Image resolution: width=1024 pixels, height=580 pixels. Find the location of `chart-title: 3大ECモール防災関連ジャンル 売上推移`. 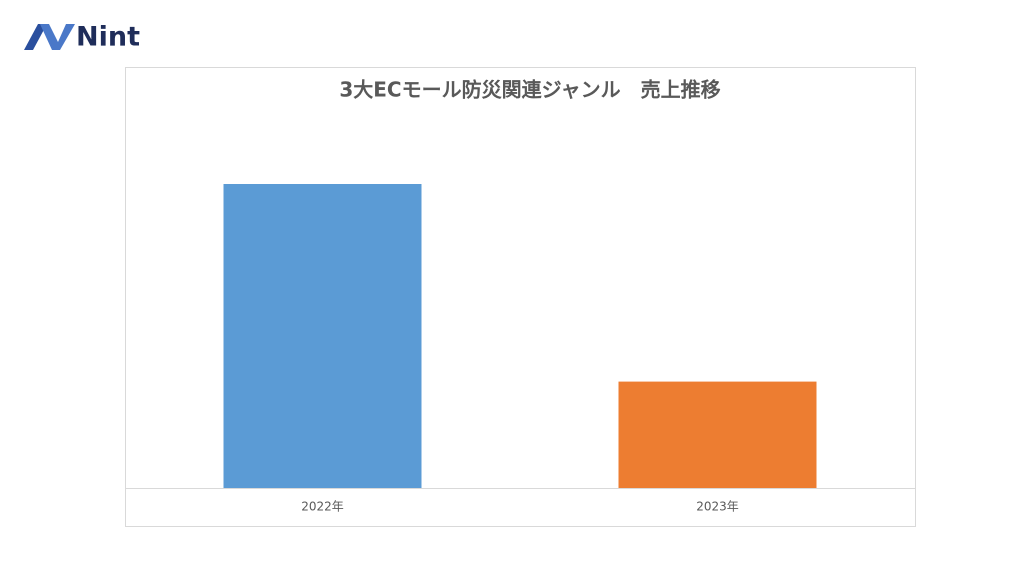

chart-title: 3大ECモール防災関連ジャンル 売上推移 is located at coordinates (529, 90).